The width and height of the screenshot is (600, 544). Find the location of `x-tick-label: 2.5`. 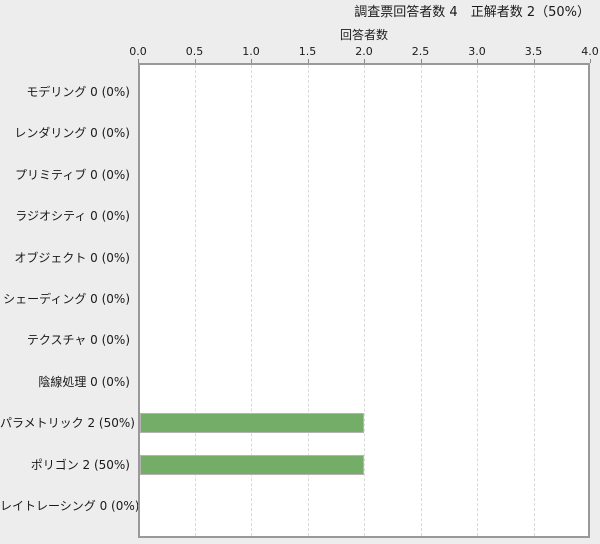

x-tick-label: 2.5 is located at coordinates (420, 51).